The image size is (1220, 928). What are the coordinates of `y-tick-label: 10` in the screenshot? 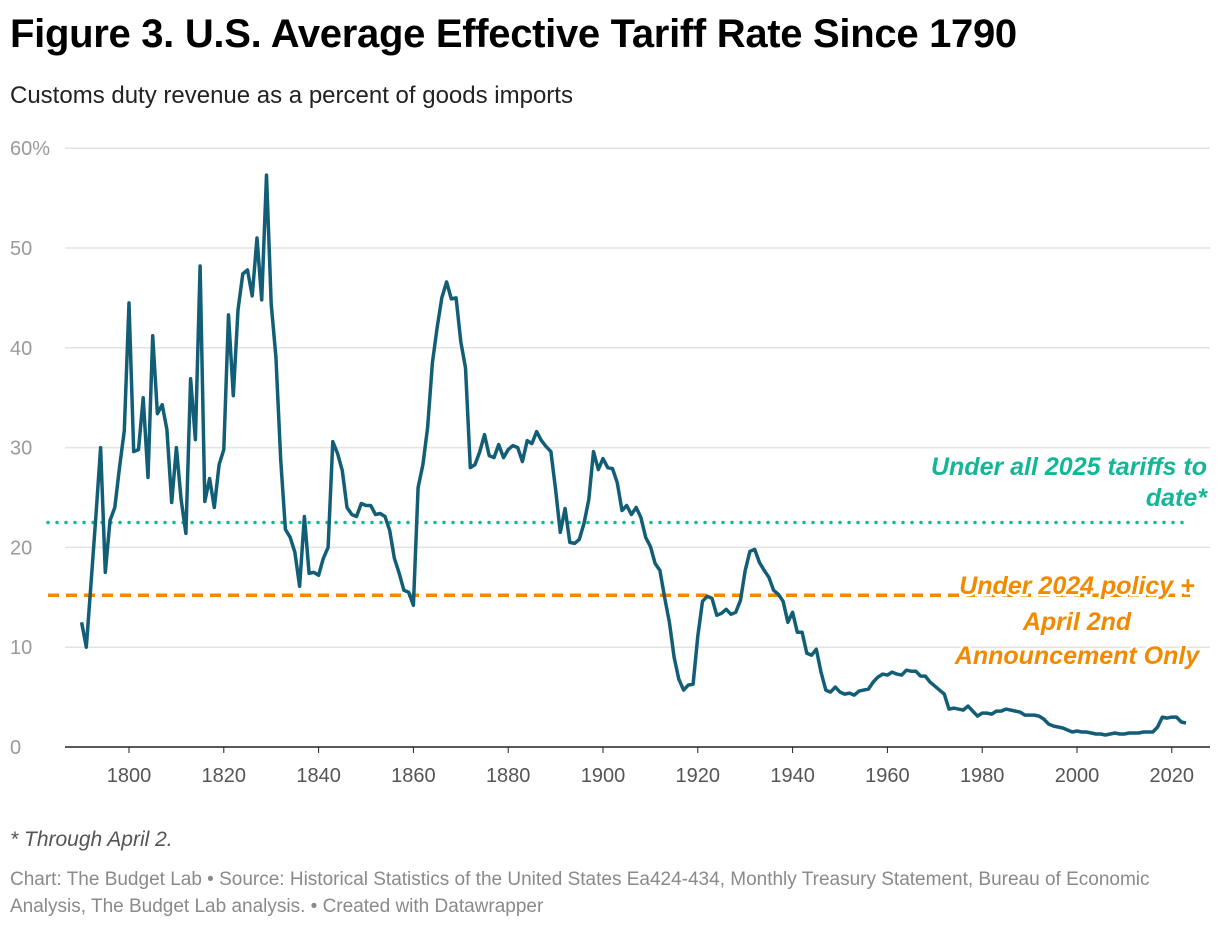 It's located at (21, 648).